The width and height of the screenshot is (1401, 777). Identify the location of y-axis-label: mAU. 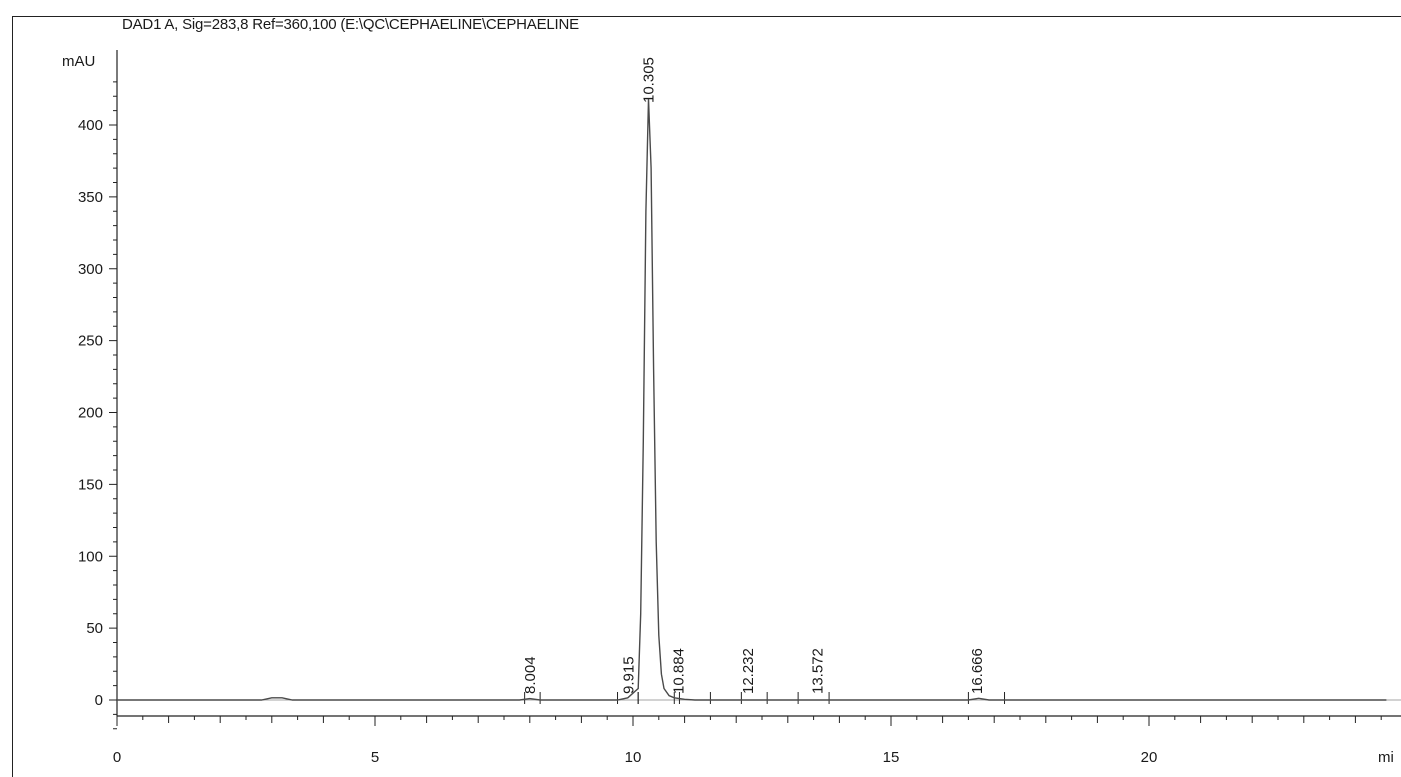
(78, 61).